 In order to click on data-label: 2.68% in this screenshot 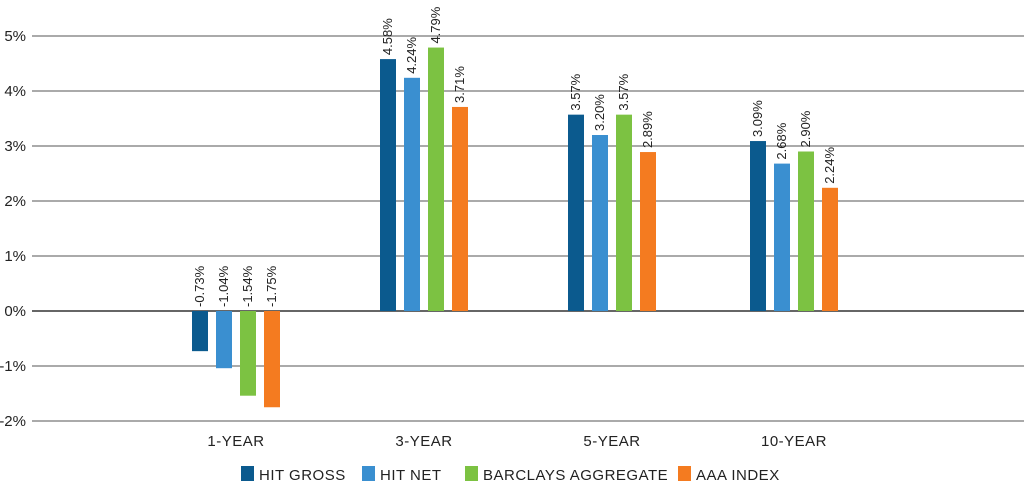, I will do `click(781, 140)`.